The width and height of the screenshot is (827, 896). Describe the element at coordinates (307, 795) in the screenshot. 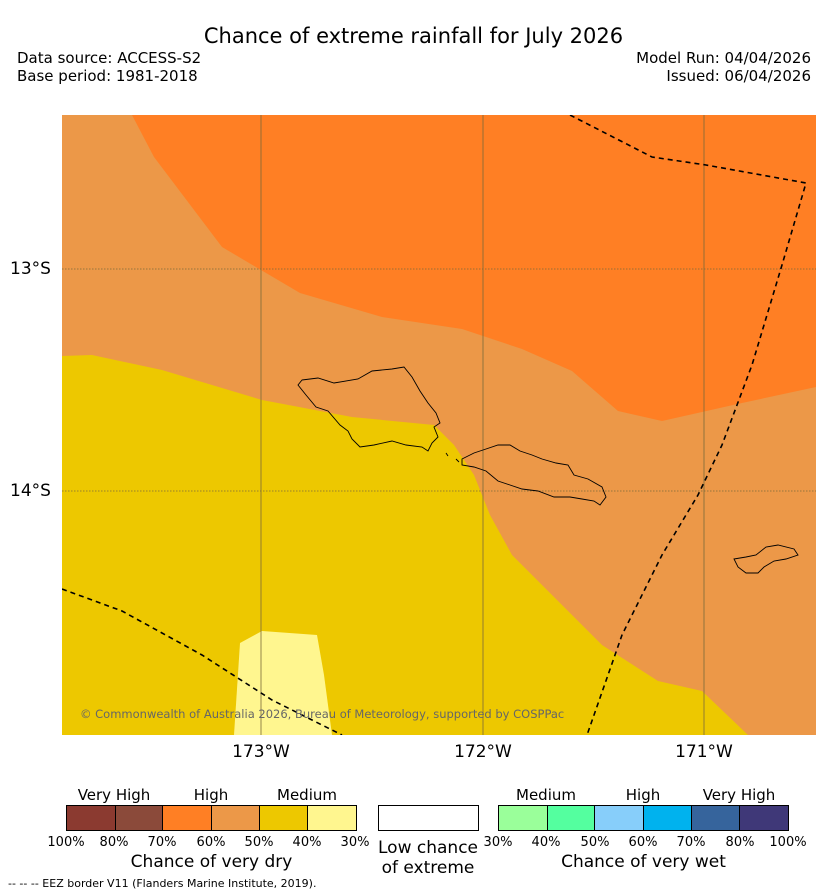

I see `dry-category-medium: Medium` at that location.